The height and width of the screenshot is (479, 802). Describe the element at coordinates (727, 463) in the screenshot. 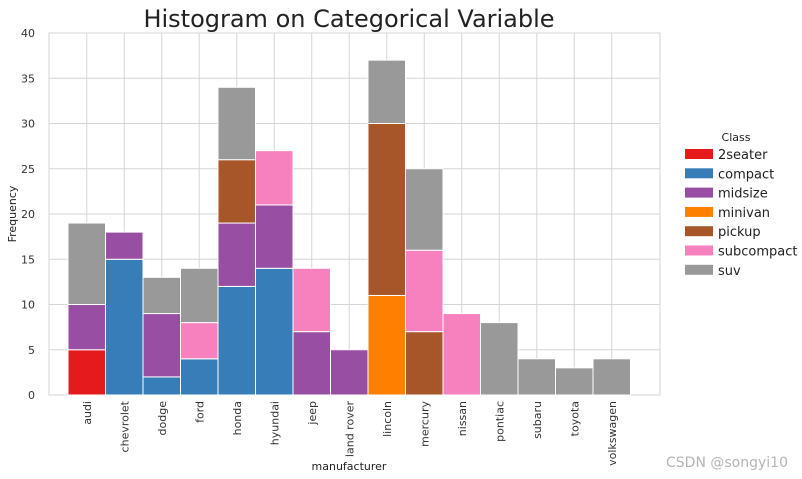

I see `watermark: CSDN @songyi10` at that location.